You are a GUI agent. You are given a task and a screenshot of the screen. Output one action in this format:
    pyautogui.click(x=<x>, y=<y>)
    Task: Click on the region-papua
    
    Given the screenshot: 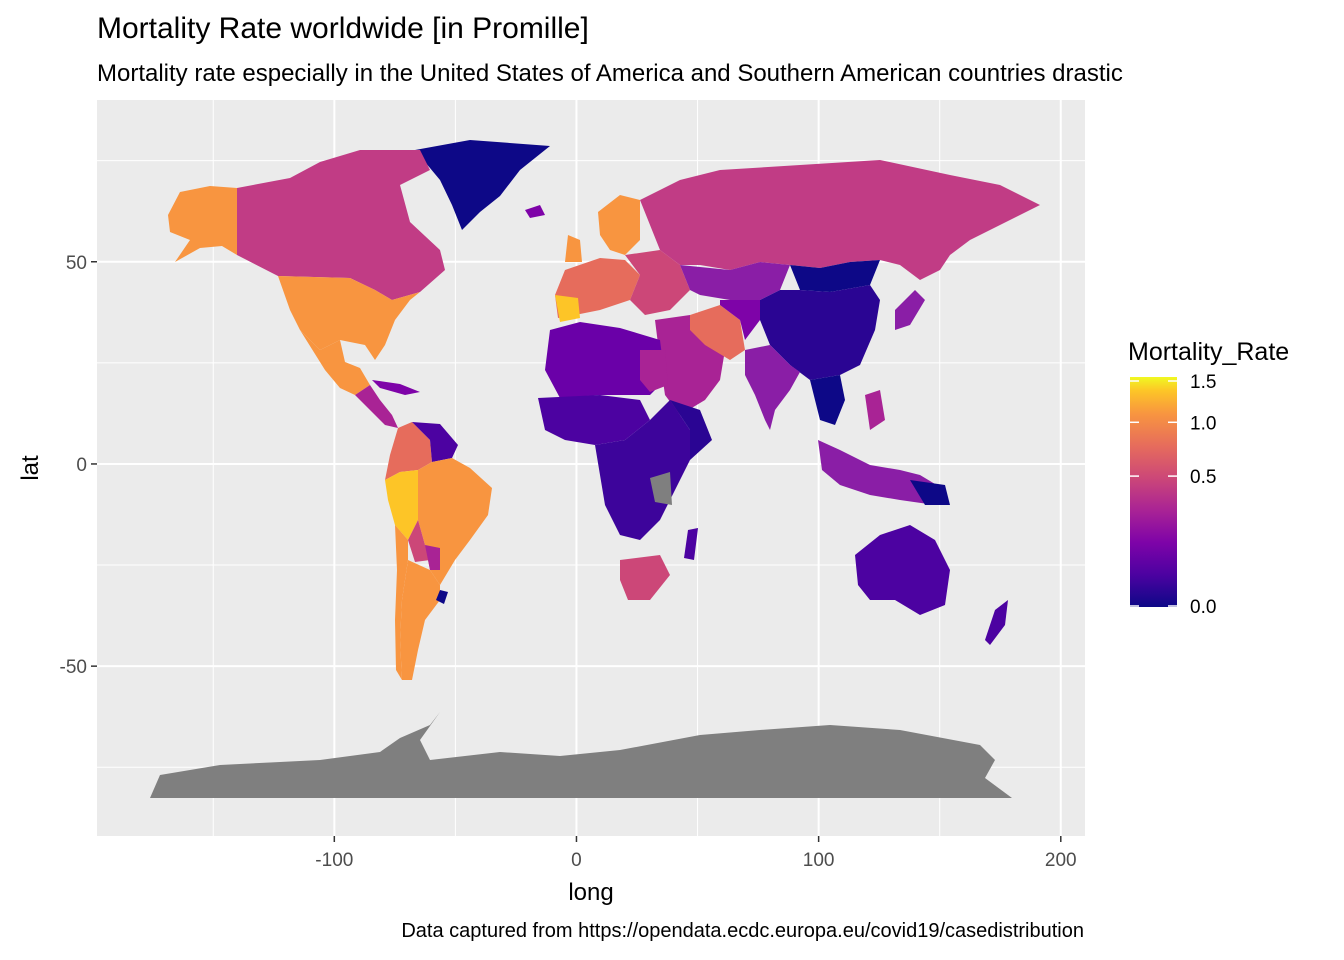 What is the action you would take?
    pyautogui.click(x=930, y=492)
    